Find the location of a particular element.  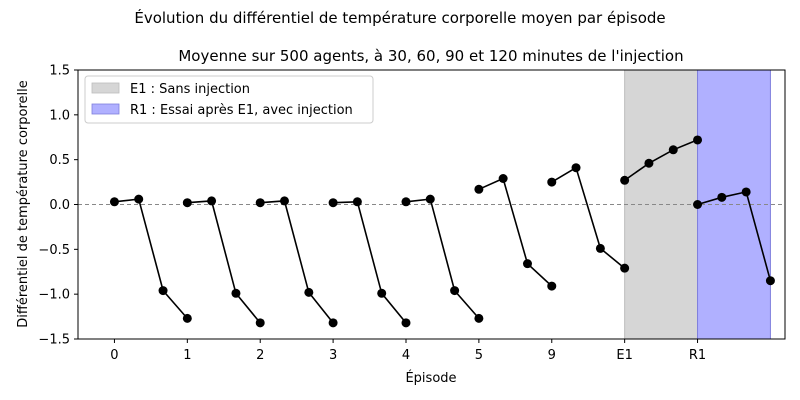

legend-label-r1: R1 : Essai après E1, avec injection is located at coordinates (241, 110).